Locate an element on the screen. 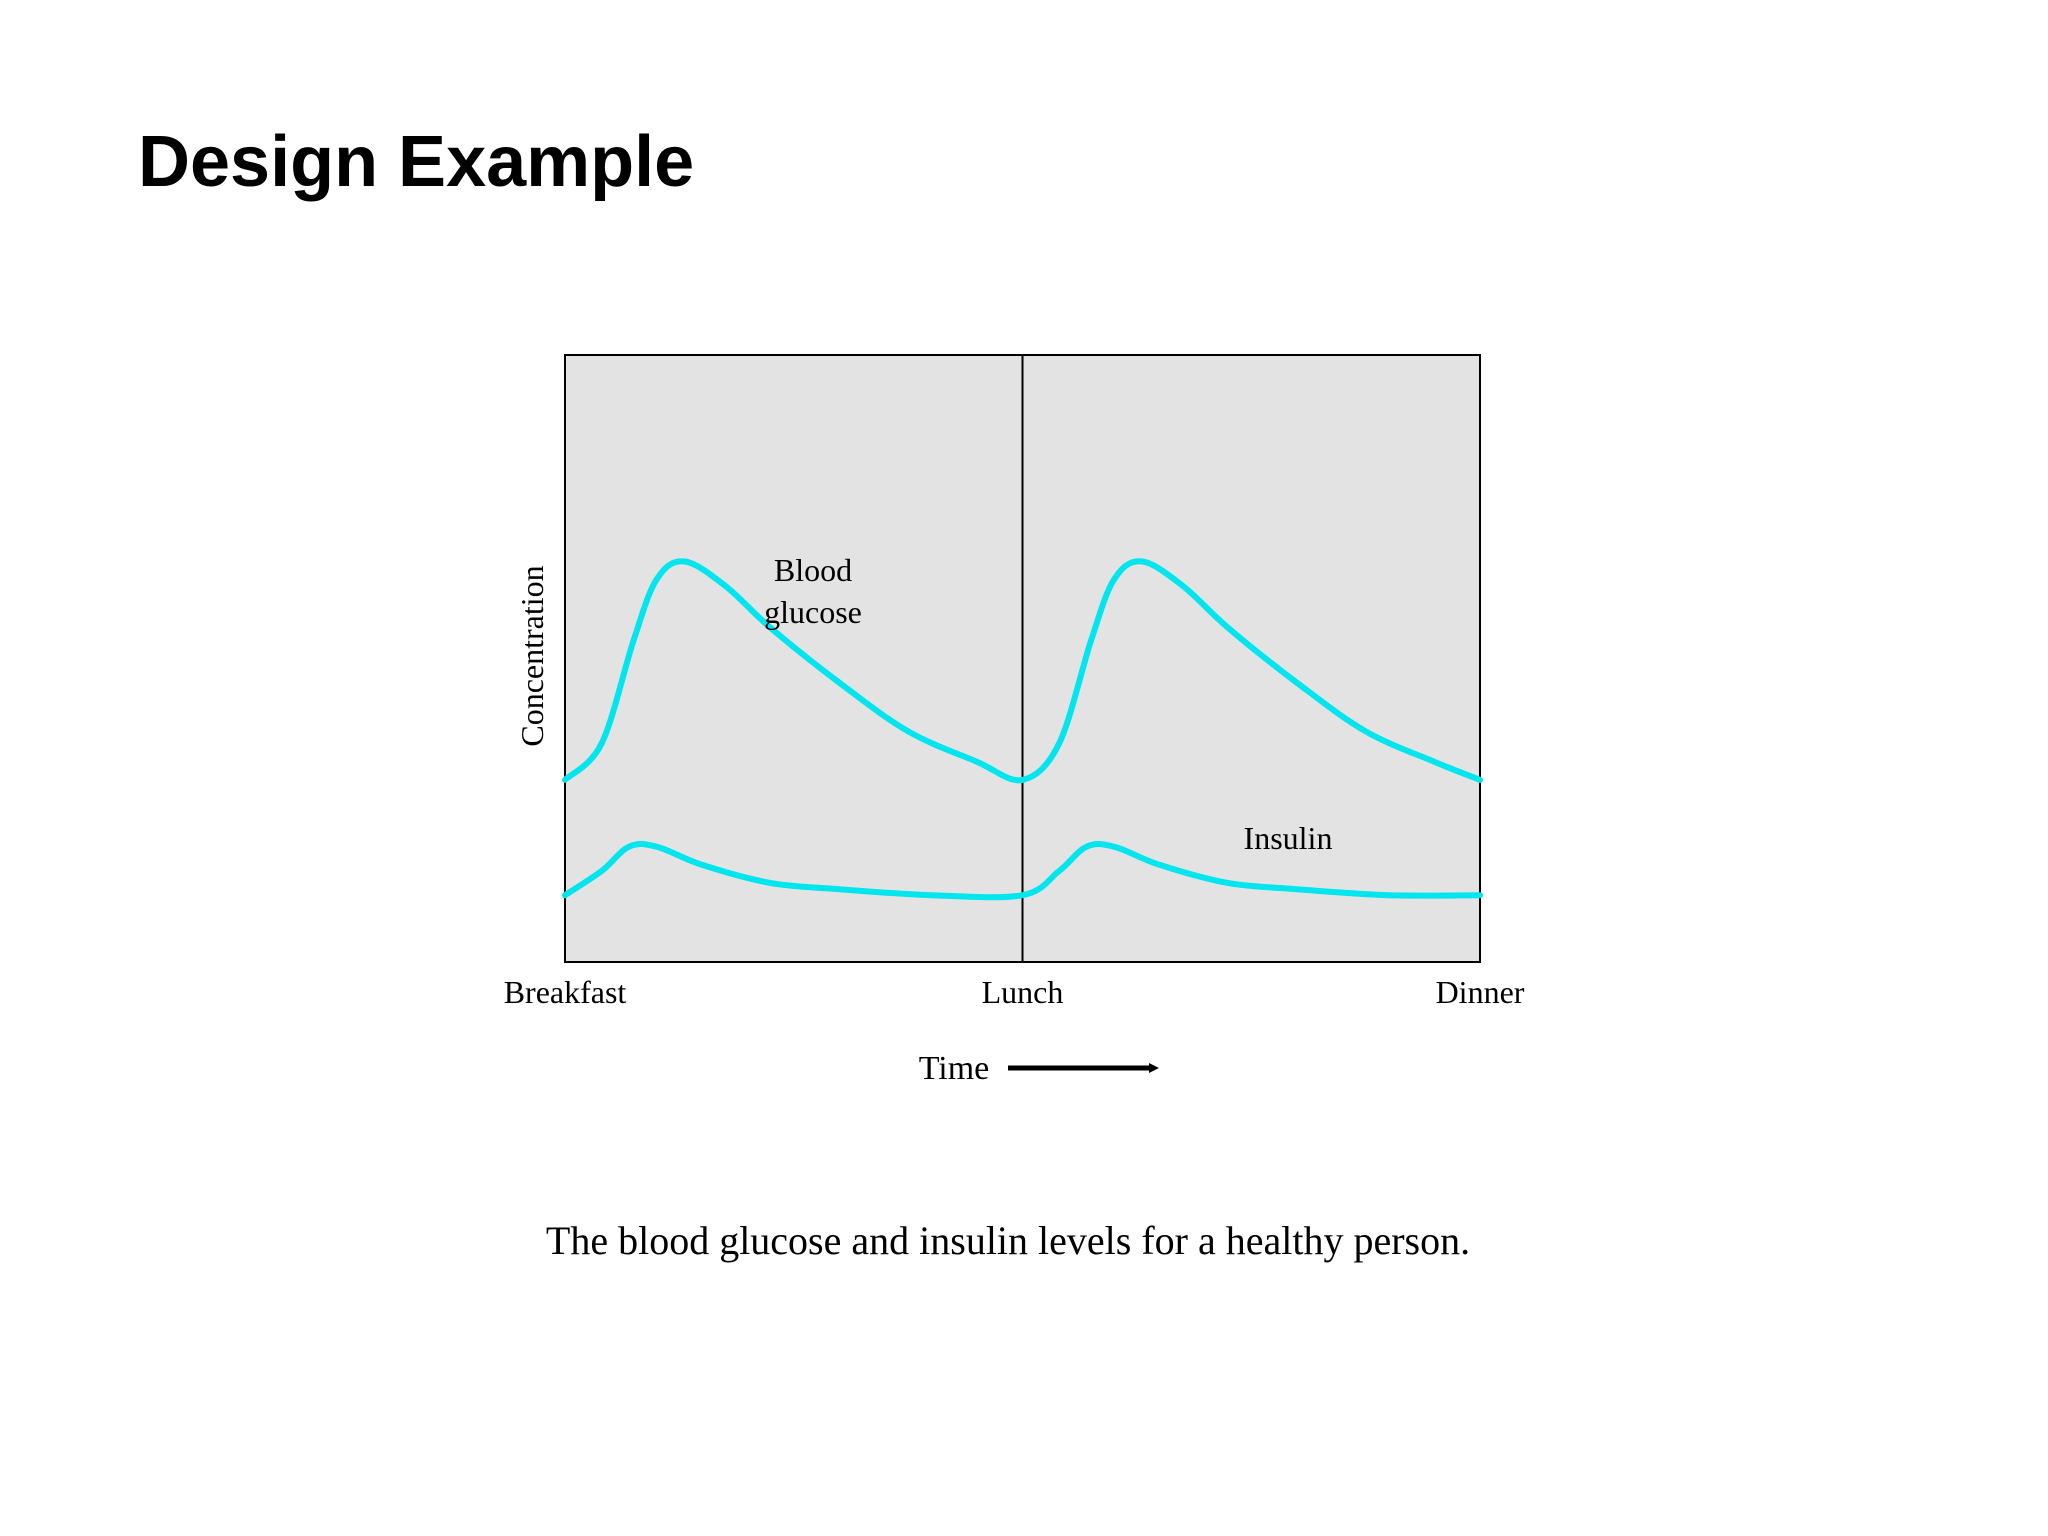 This screenshot has height=1536, width=2048. x-tick-label-dinner: Dinner is located at coordinates (1480, 992).